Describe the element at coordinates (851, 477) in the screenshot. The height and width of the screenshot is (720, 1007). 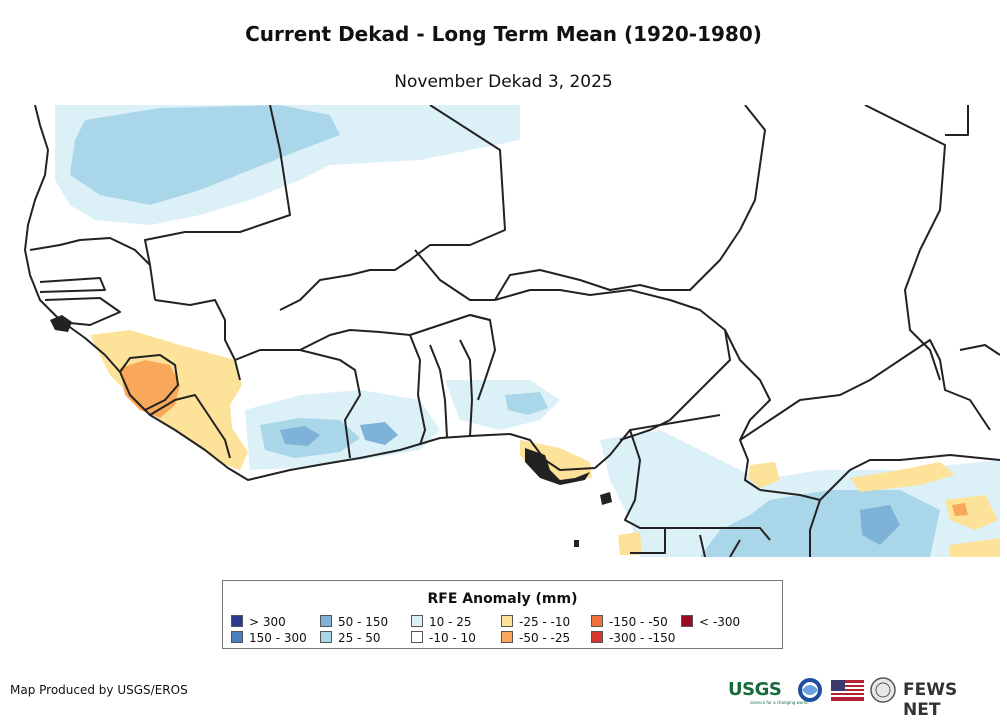
I see `anomaly-area-car-dry` at that location.